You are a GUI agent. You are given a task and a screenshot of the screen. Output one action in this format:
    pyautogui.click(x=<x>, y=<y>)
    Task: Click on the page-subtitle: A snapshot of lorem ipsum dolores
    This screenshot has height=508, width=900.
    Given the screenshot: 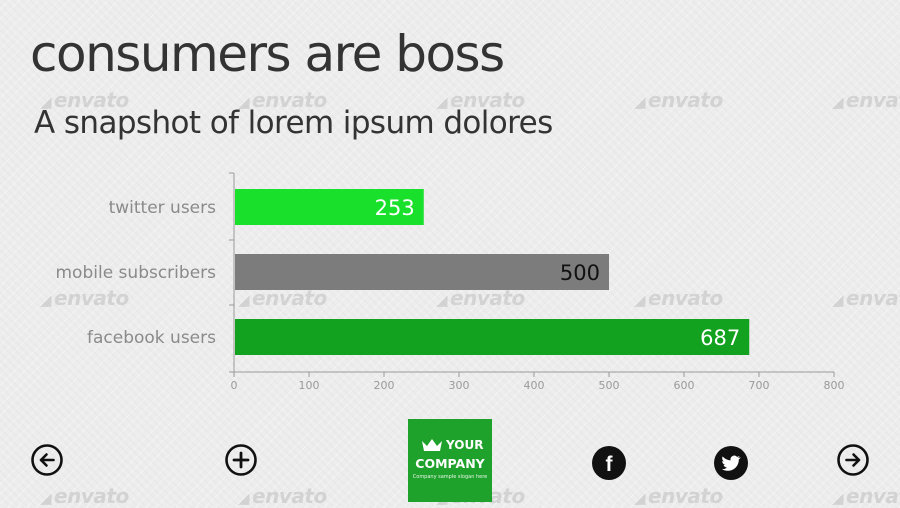 What is the action you would take?
    pyautogui.click(x=293, y=123)
    